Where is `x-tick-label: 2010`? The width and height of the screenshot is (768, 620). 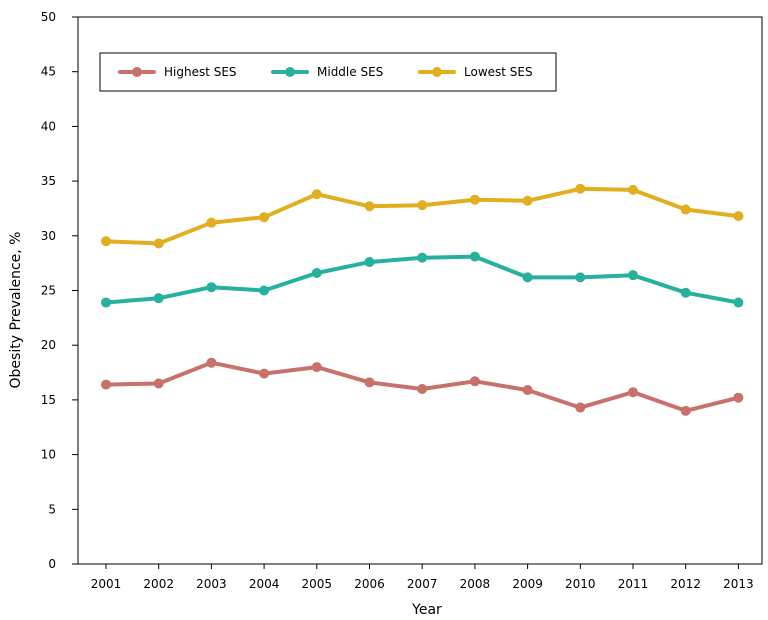 x-tick-label: 2010 is located at coordinates (580, 584).